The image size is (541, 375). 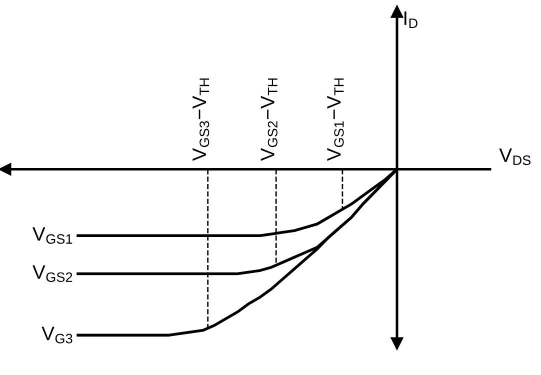 I want to click on series-label: V$_{G3}$, so click(x=57, y=335).